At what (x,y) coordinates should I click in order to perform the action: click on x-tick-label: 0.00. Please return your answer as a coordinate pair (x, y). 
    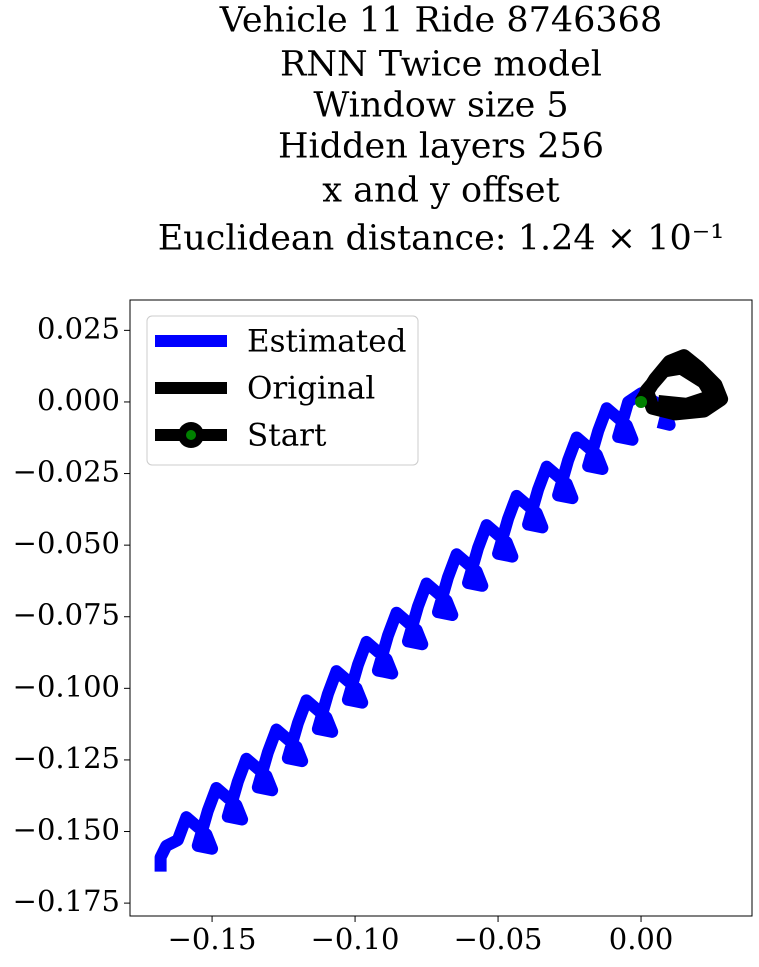
    Looking at the image, I should click on (641, 939).